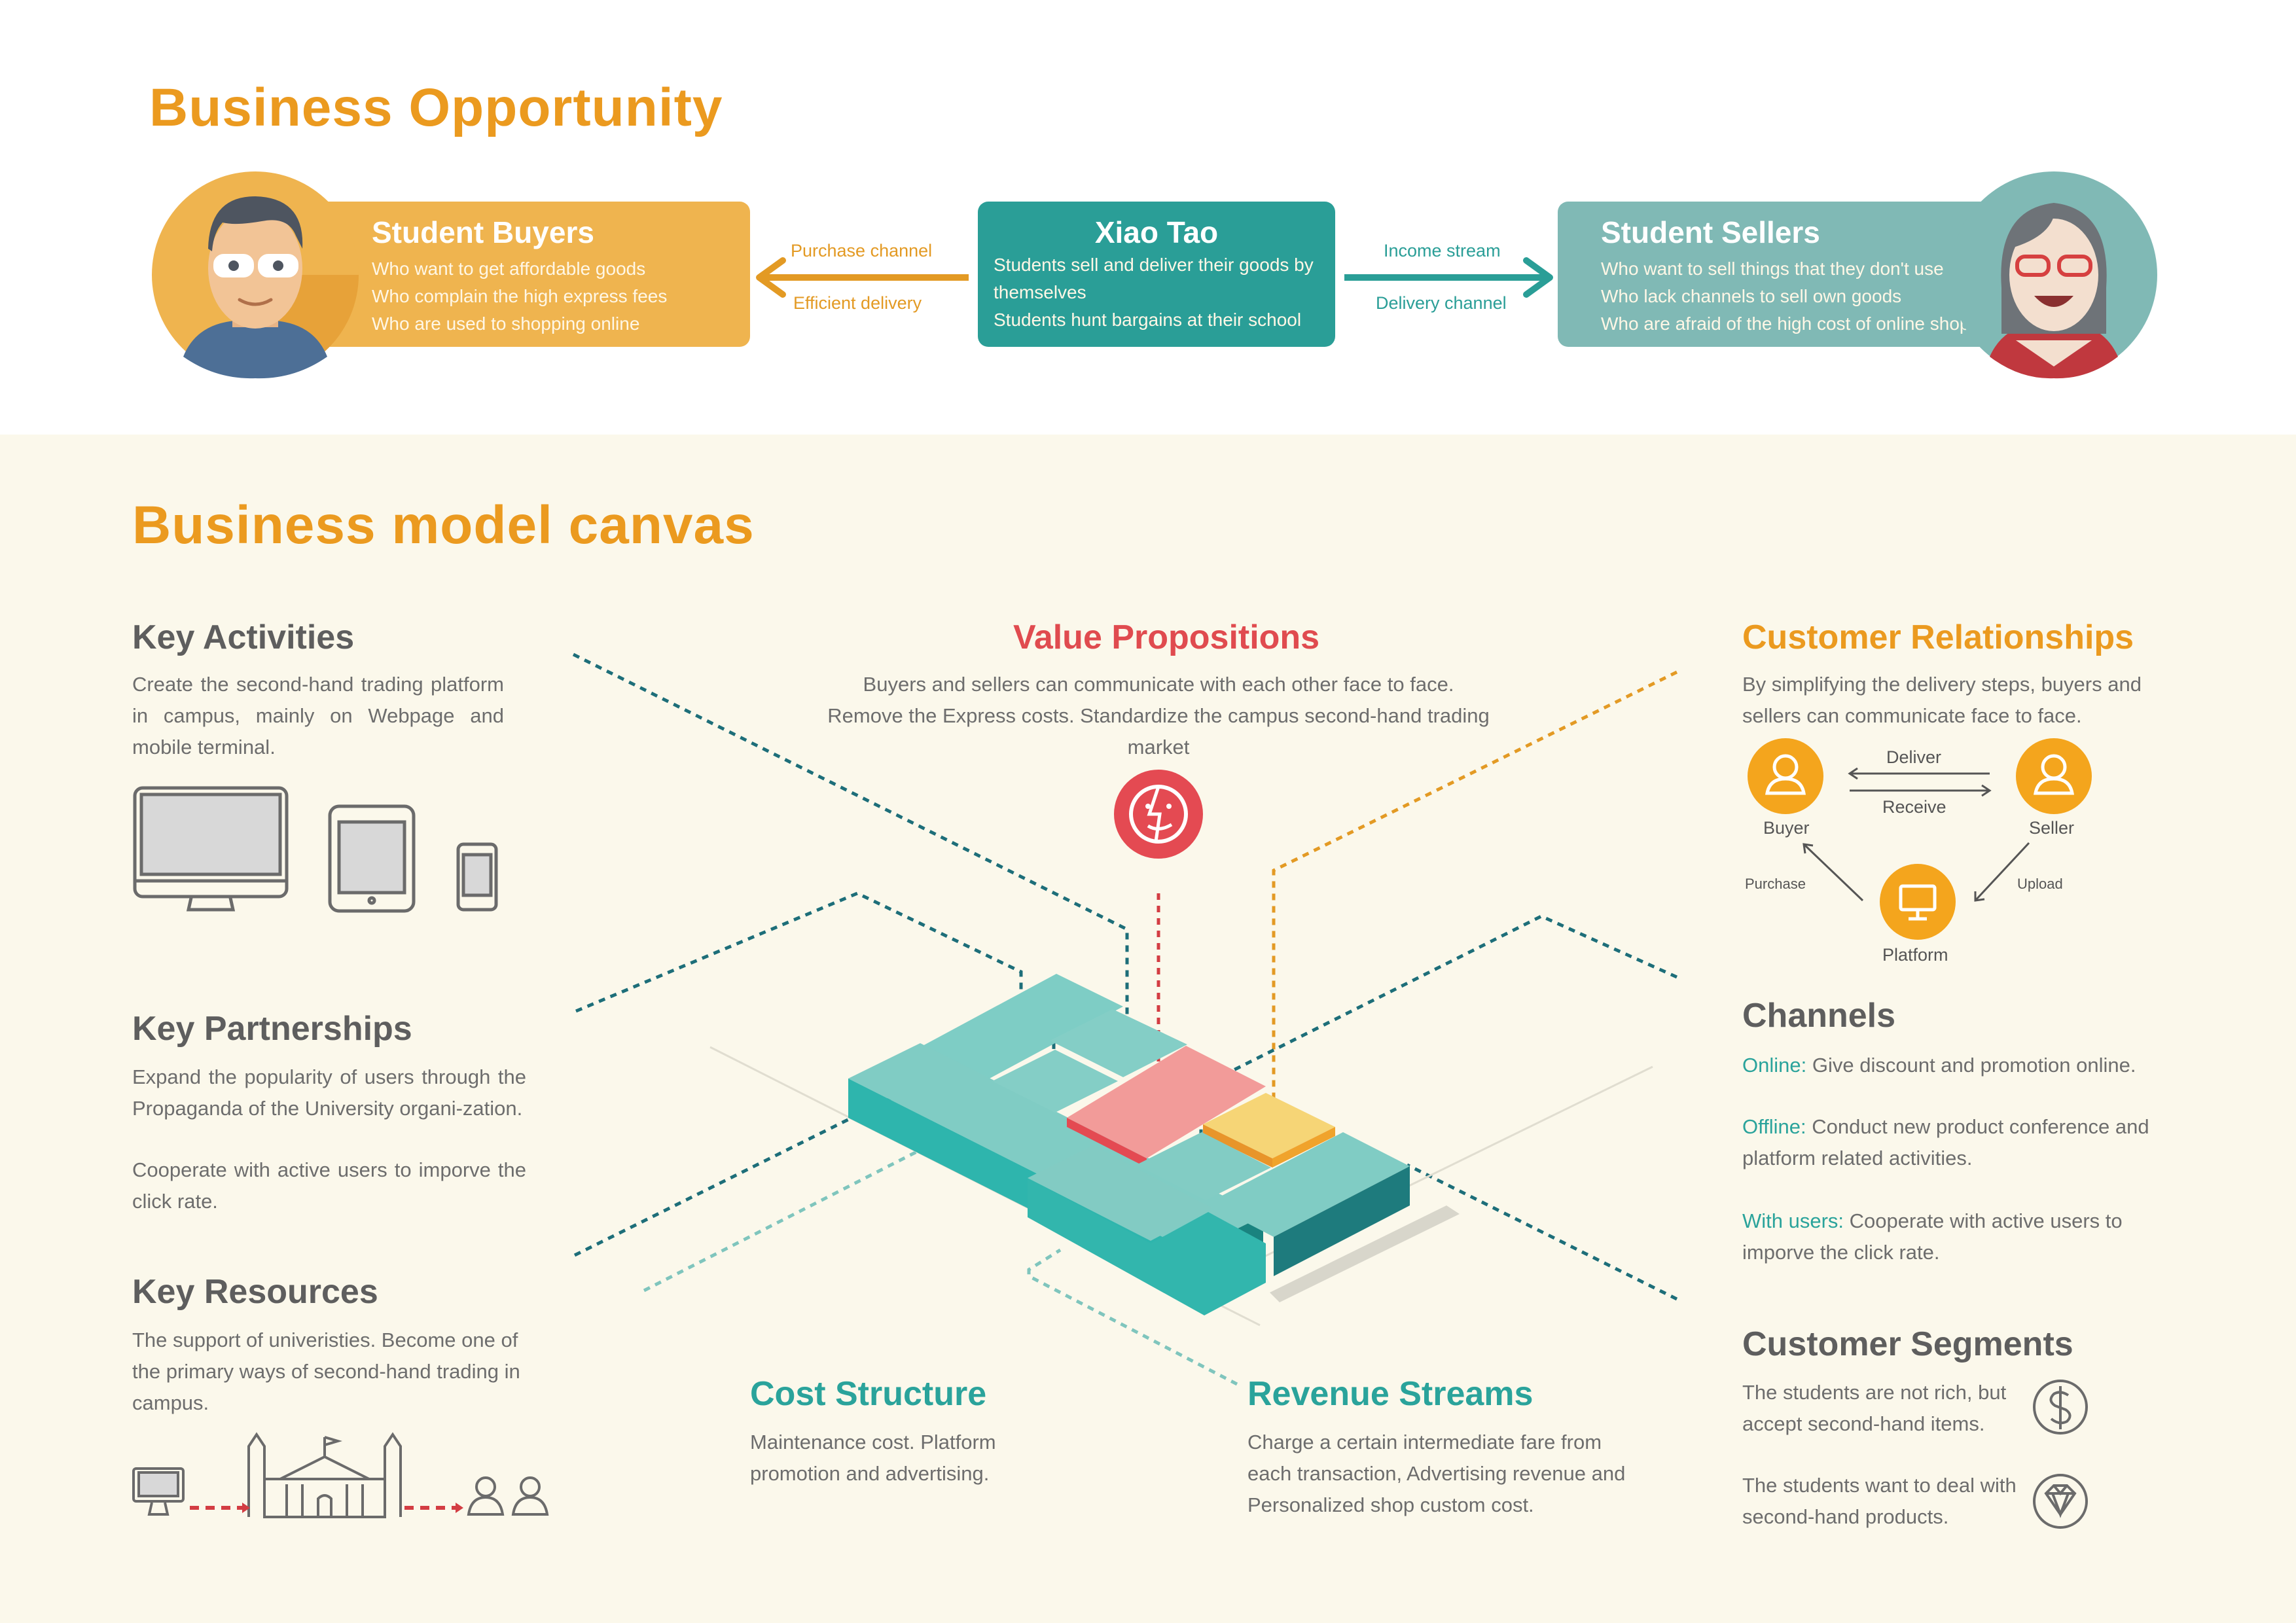  I want to click on customer-relationships-title: Customer Relationships, so click(1938, 637).